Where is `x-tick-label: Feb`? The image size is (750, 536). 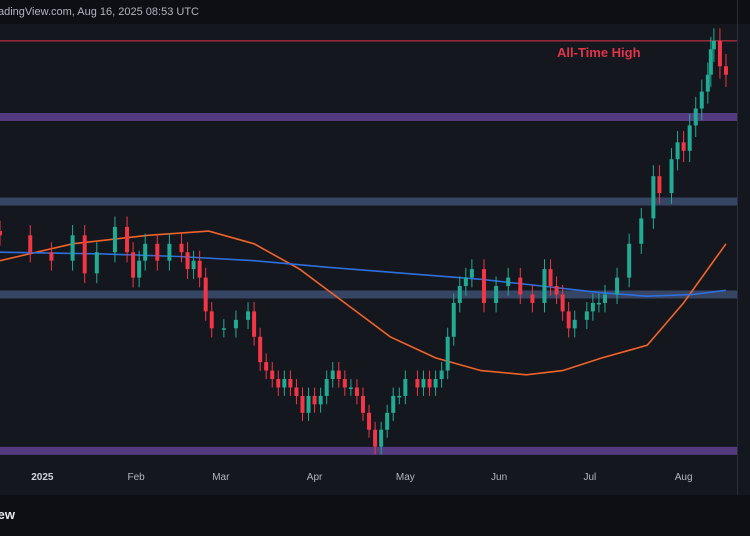
x-tick-label: Feb is located at coordinates (137, 477).